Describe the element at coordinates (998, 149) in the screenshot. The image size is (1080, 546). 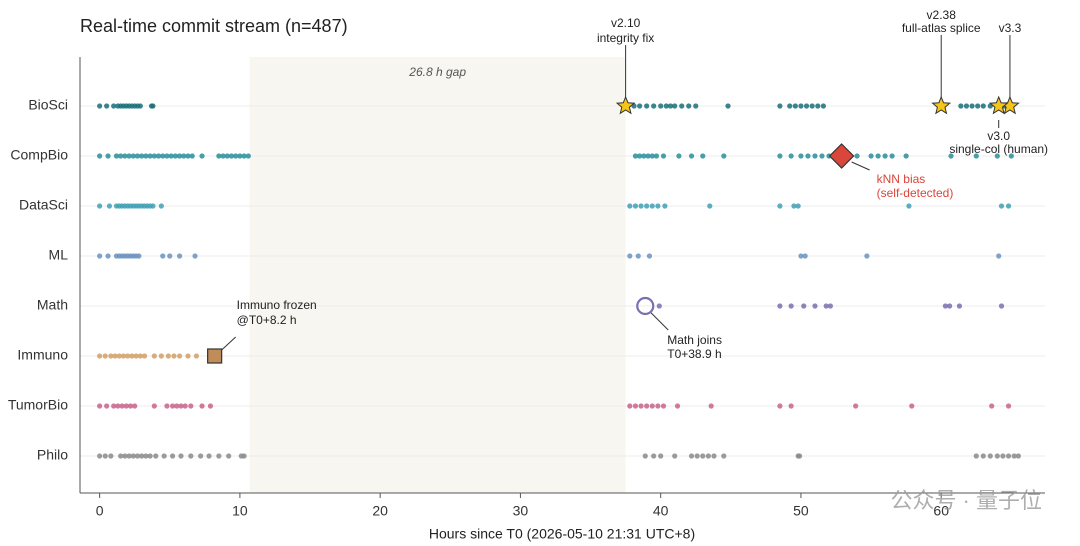
I see `annotation-text: single-col (human)` at that location.